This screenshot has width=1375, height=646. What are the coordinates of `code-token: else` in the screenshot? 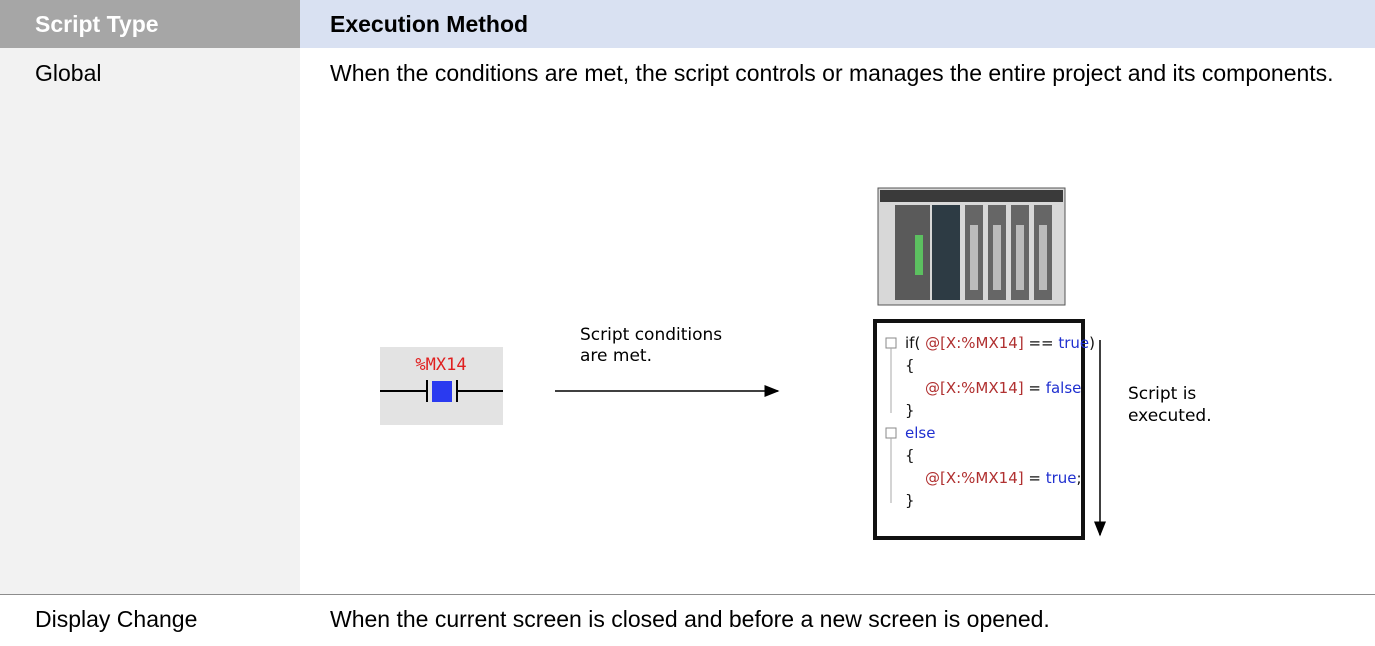 It's located at (920, 433).